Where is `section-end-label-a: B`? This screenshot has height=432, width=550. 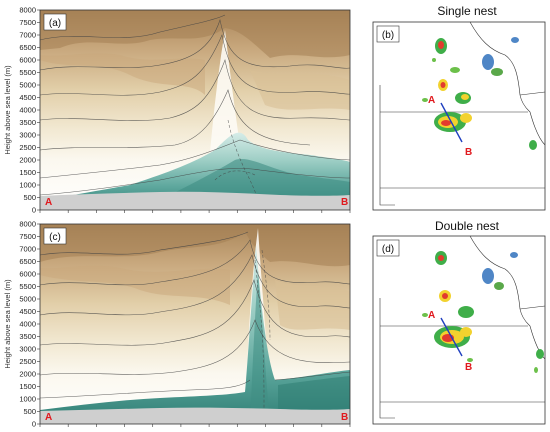 section-end-label-a: B is located at coordinates (344, 202).